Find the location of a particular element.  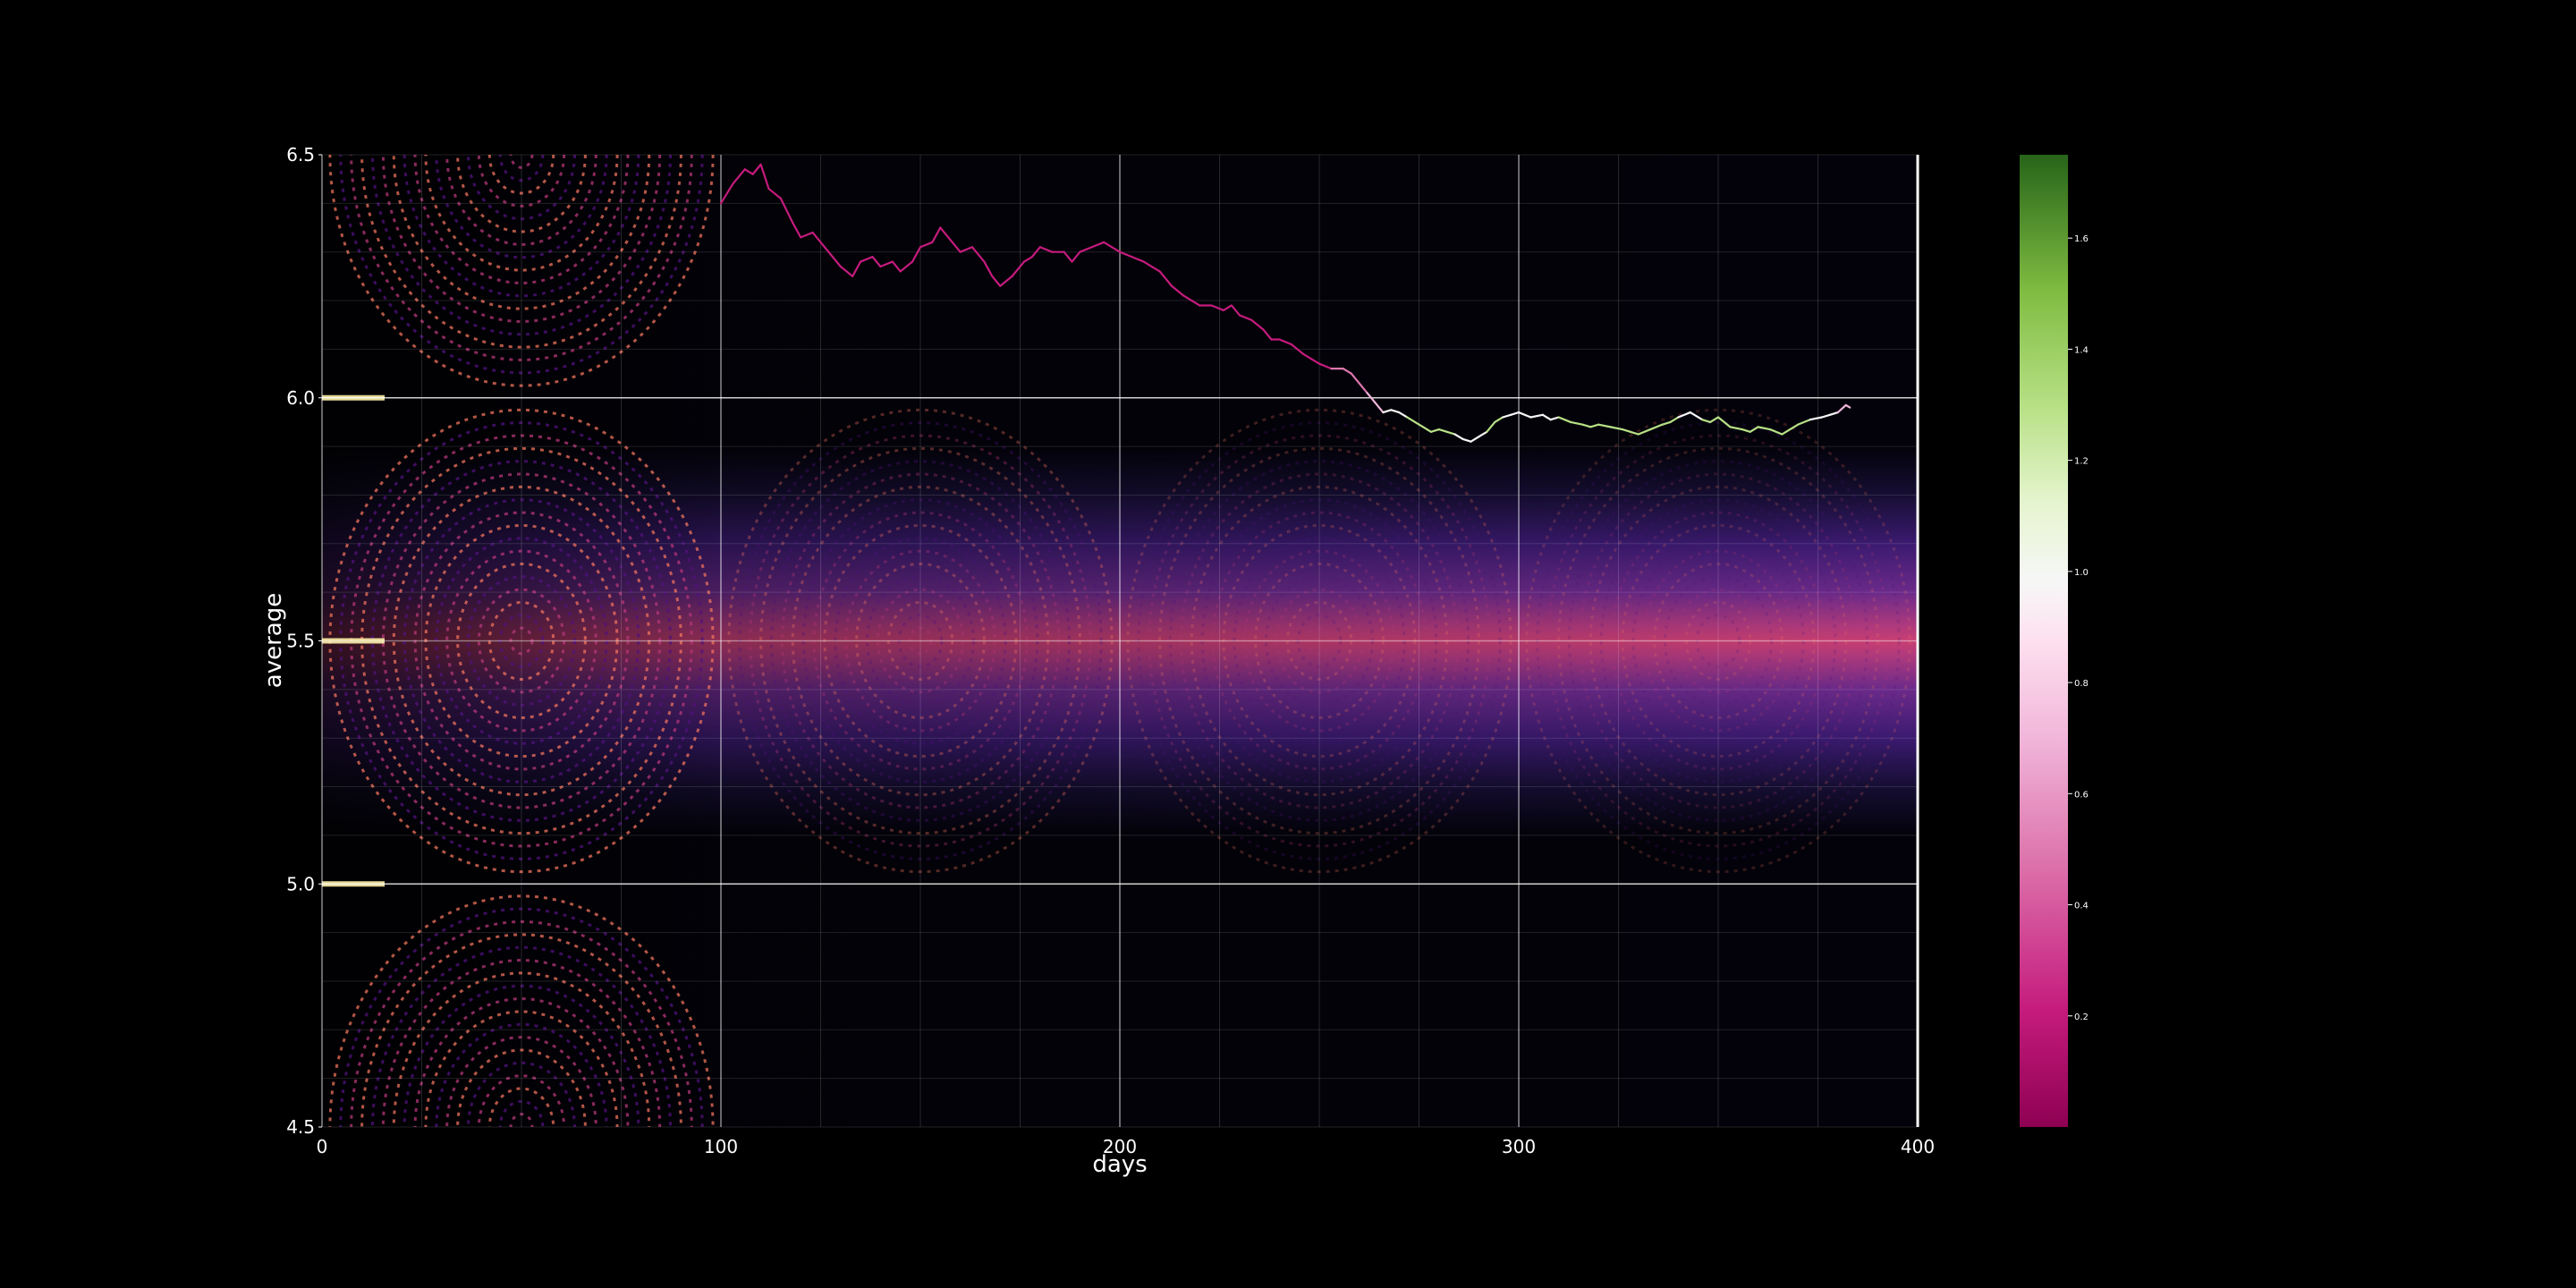

colorbar-bar is located at coordinates (2044, 641).